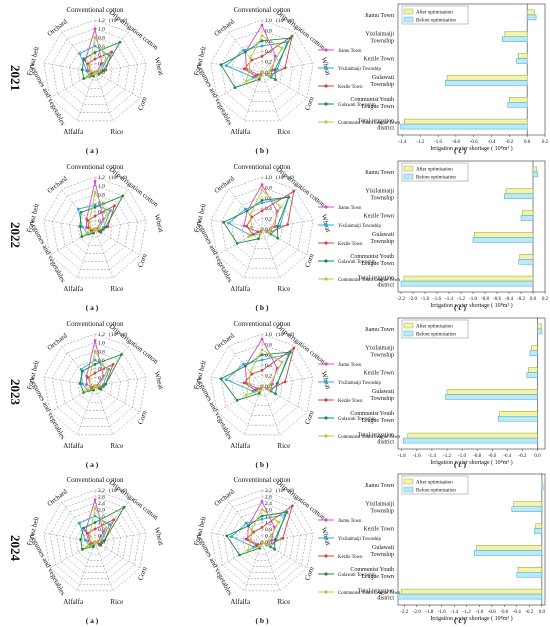 The width and height of the screenshot is (550, 627). I want to click on bar-category-label: Township, so click(382, 85).